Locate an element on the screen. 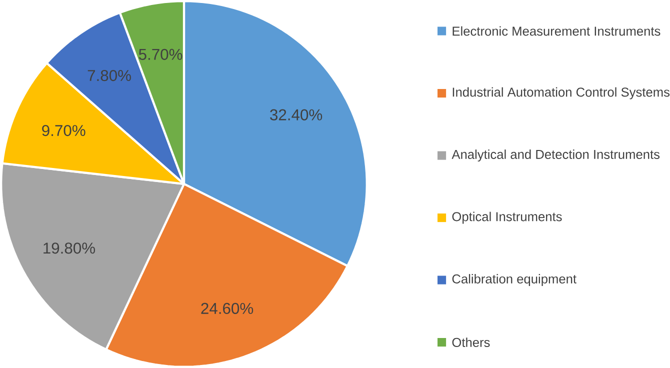 The width and height of the screenshot is (670, 368). data-label: 5.70% is located at coordinates (160, 54).